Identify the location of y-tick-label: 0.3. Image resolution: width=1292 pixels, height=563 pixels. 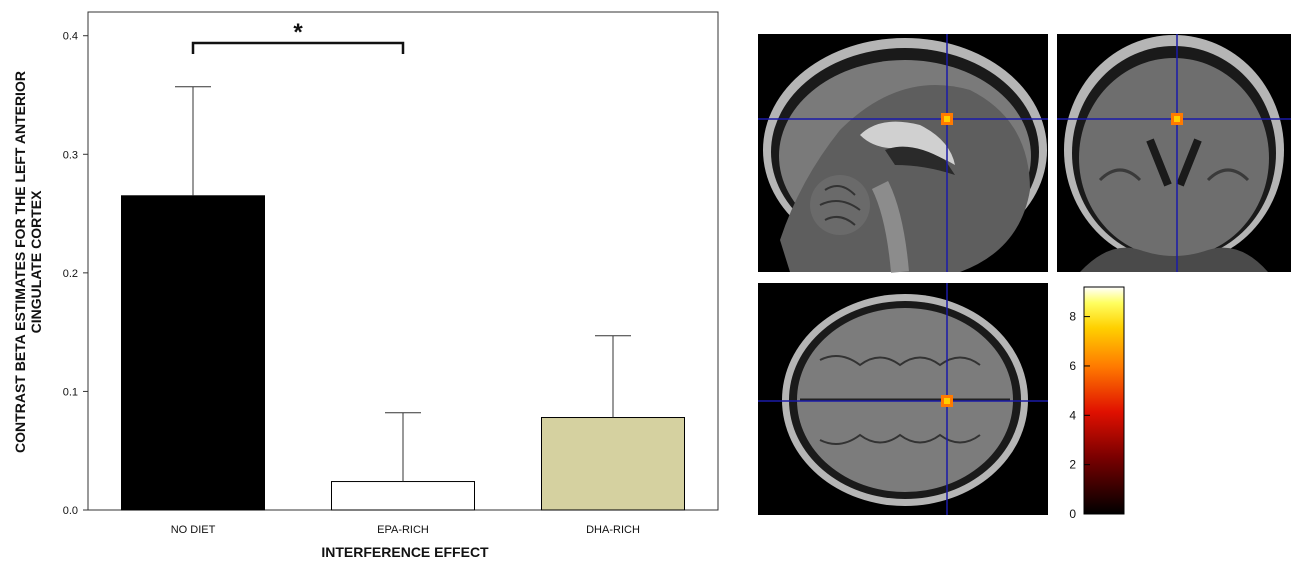
(70, 155).